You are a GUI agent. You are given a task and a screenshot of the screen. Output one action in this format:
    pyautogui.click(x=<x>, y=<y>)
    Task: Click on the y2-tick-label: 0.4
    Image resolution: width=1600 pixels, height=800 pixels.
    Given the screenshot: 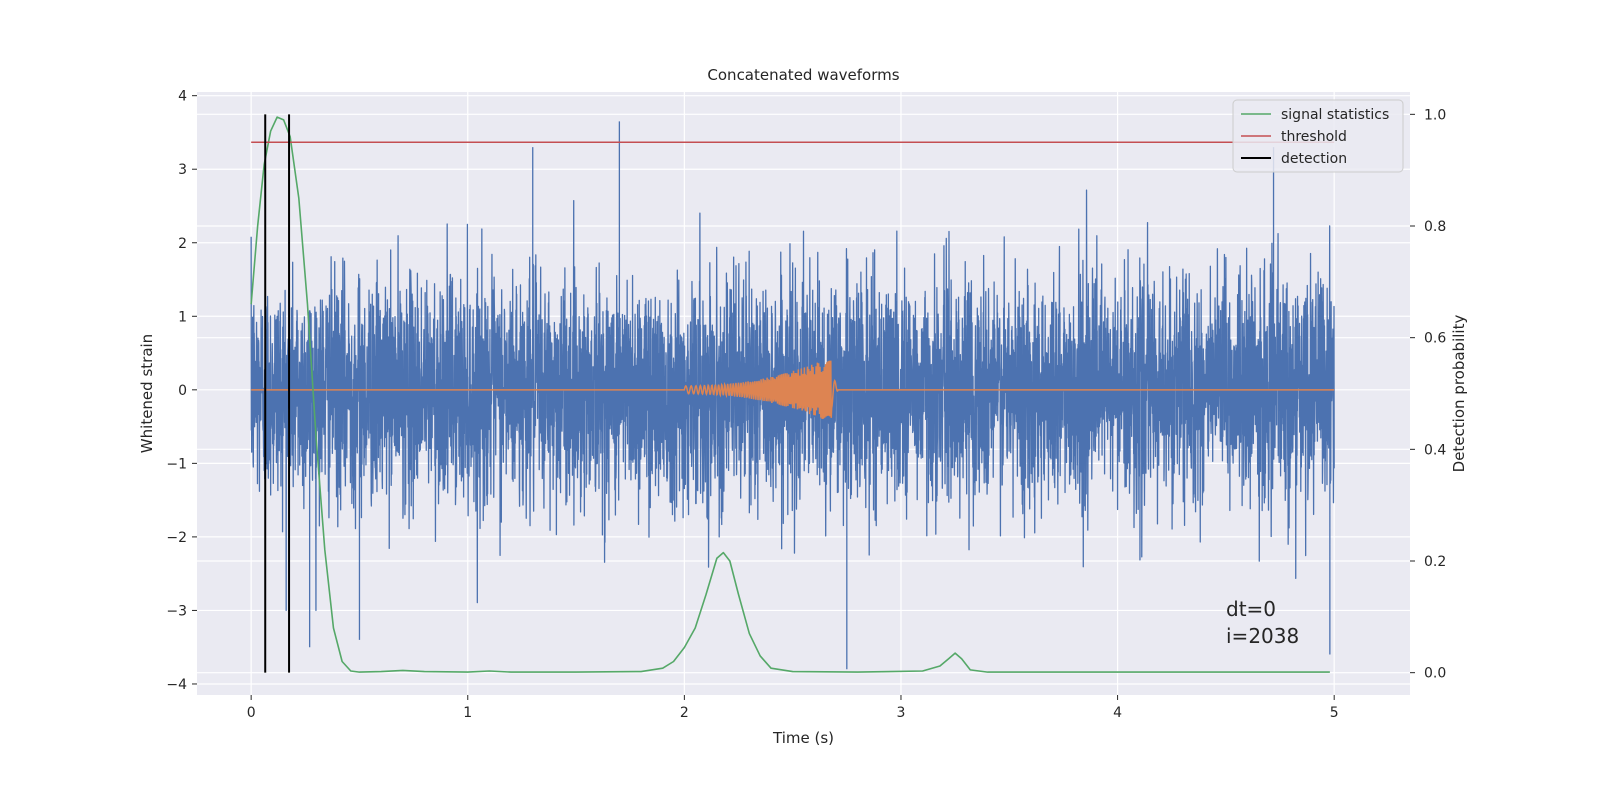 What is the action you would take?
    pyautogui.click(x=1435, y=450)
    